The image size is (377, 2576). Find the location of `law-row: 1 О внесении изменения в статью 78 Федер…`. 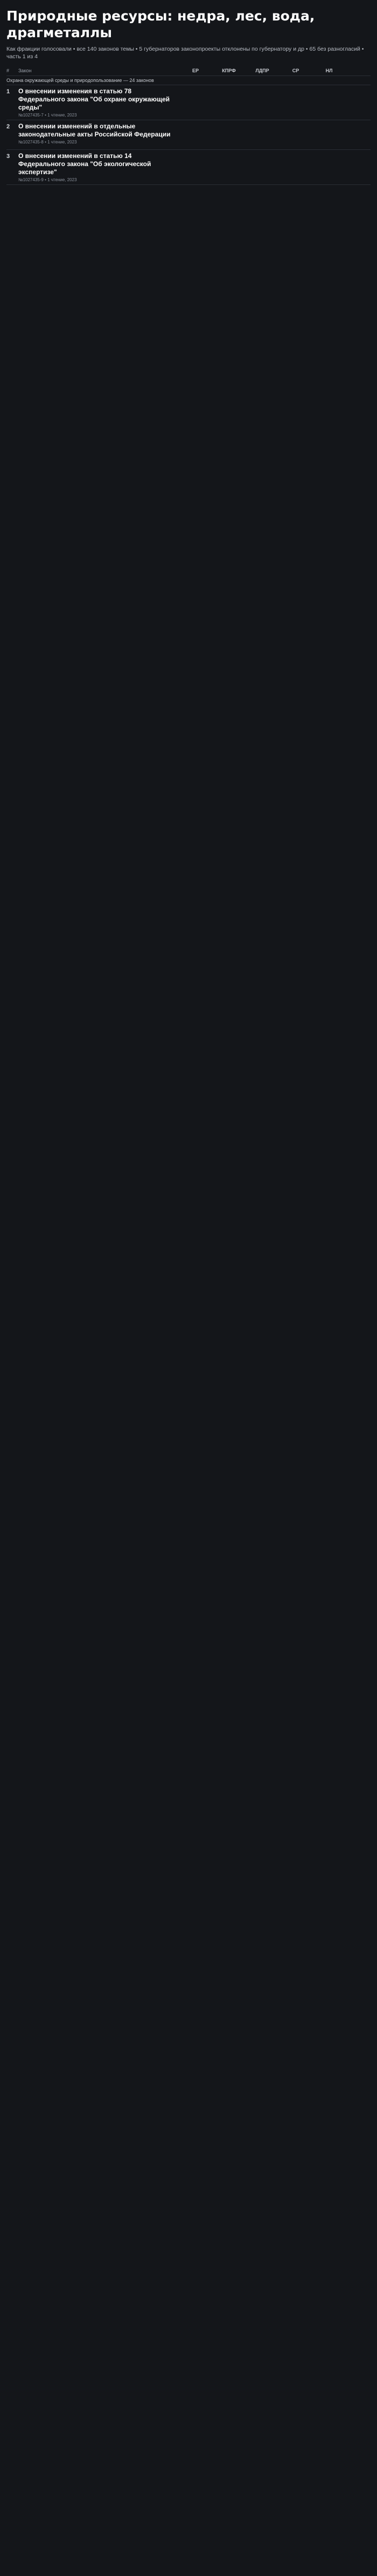

law-row: 1 О внесении изменения в статью 78 Федер… is located at coordinates (188, 102).